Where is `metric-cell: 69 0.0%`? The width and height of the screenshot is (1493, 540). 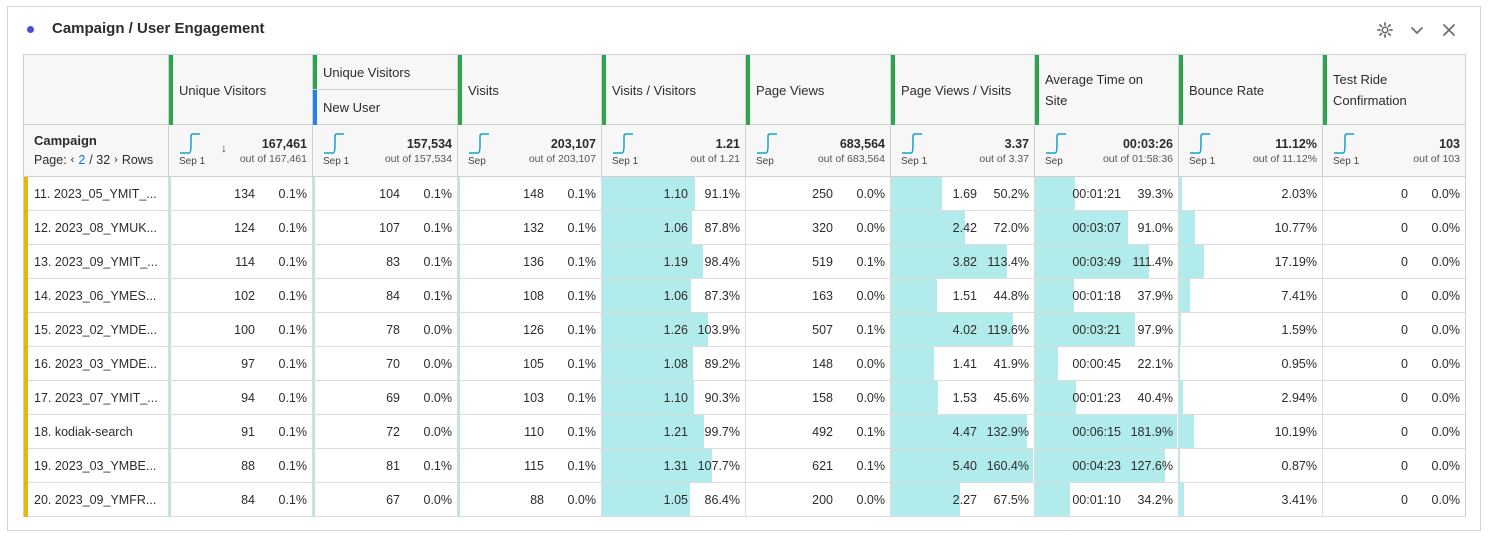 metric-cell: 69 0.0% is located at coordinates (384, 398).